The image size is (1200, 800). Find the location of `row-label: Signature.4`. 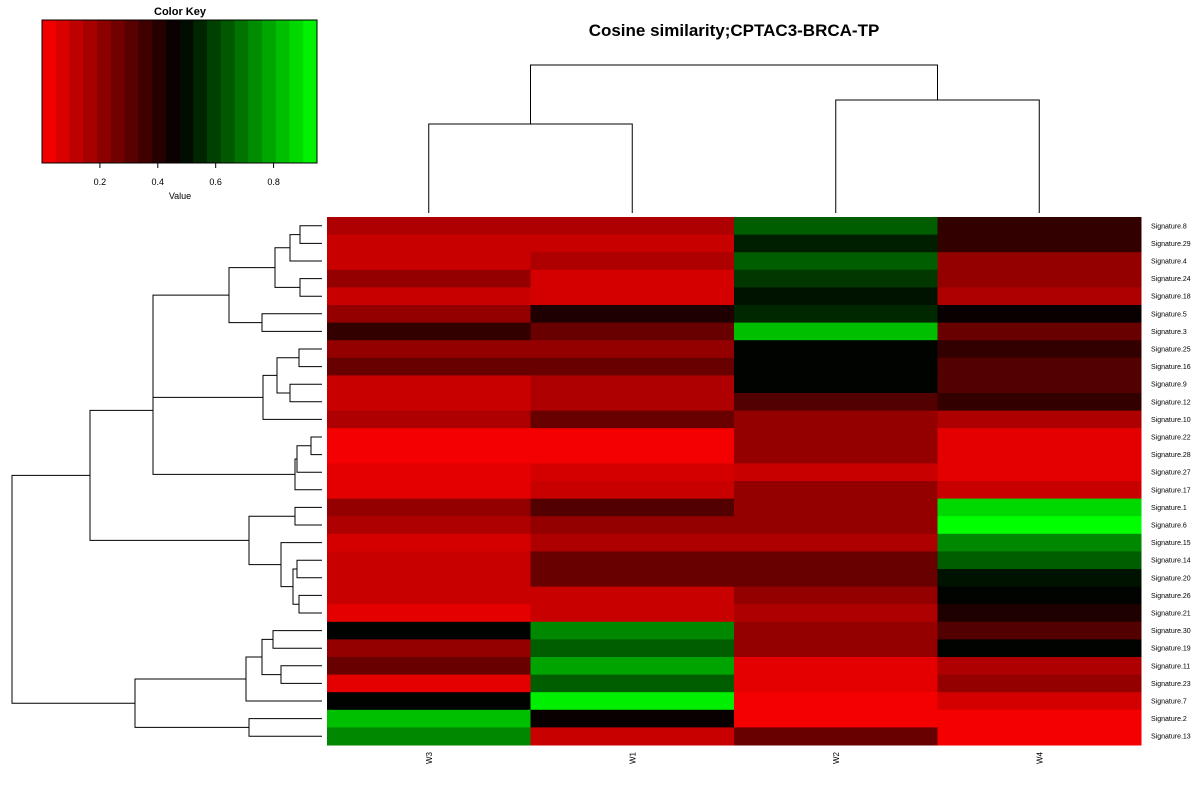

row-label: Signature.4 is located at coordinates (1169, 262).